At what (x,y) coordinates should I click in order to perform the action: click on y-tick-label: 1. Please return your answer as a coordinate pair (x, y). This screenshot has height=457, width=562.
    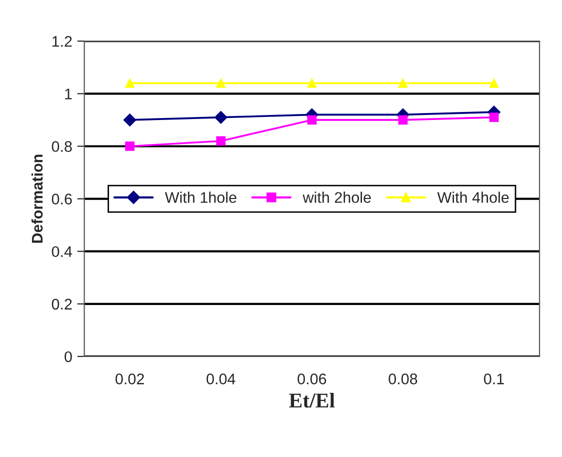
    Looking at the image, I should click on (68, 94).